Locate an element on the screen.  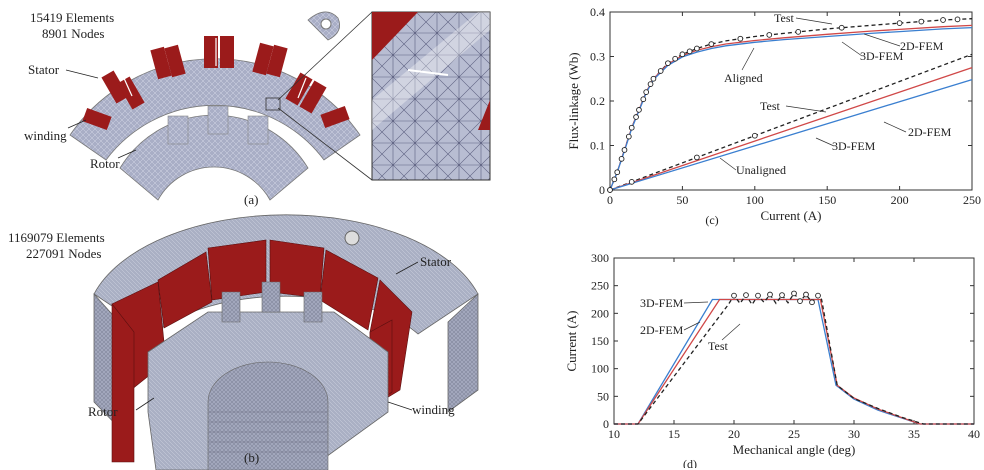
x-tick-label: 150 is located at coordinates (827, 200).